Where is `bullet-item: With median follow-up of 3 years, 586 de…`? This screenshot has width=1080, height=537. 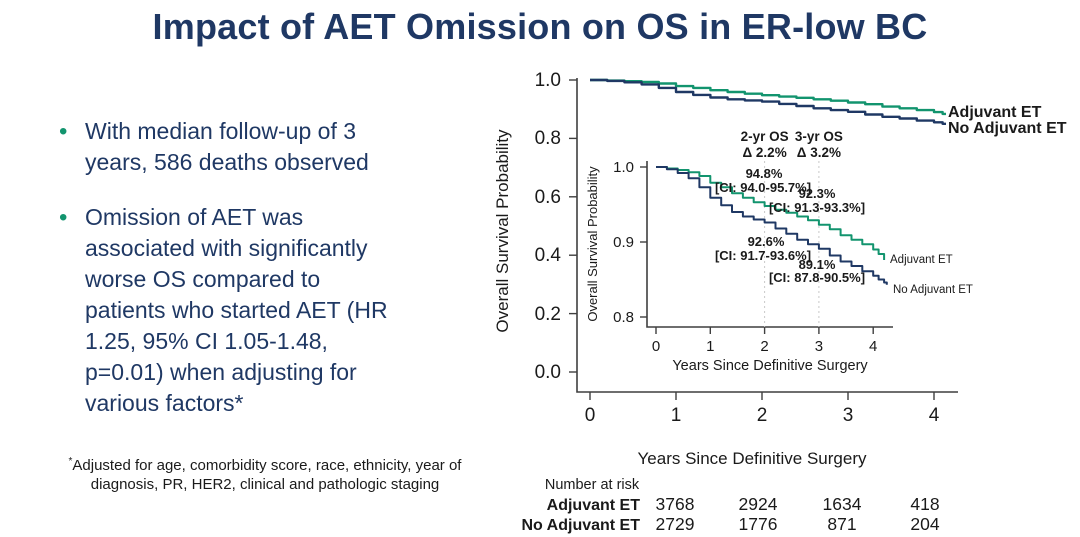 bullet-item: With median follow-up of 3 years, 586 de… is located at coordinates (260, 147).